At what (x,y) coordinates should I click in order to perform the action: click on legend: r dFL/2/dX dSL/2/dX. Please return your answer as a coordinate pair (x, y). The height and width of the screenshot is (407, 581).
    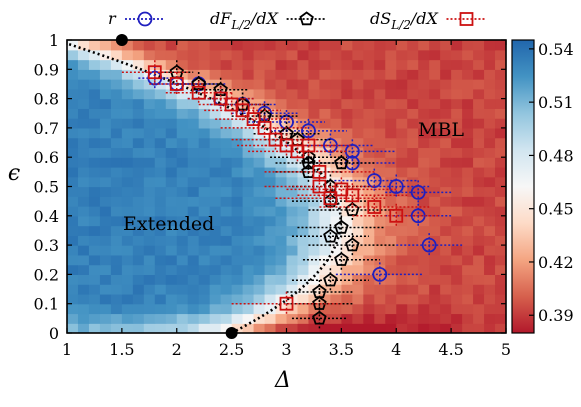
    Looking at the image, I should click on (297, 20).